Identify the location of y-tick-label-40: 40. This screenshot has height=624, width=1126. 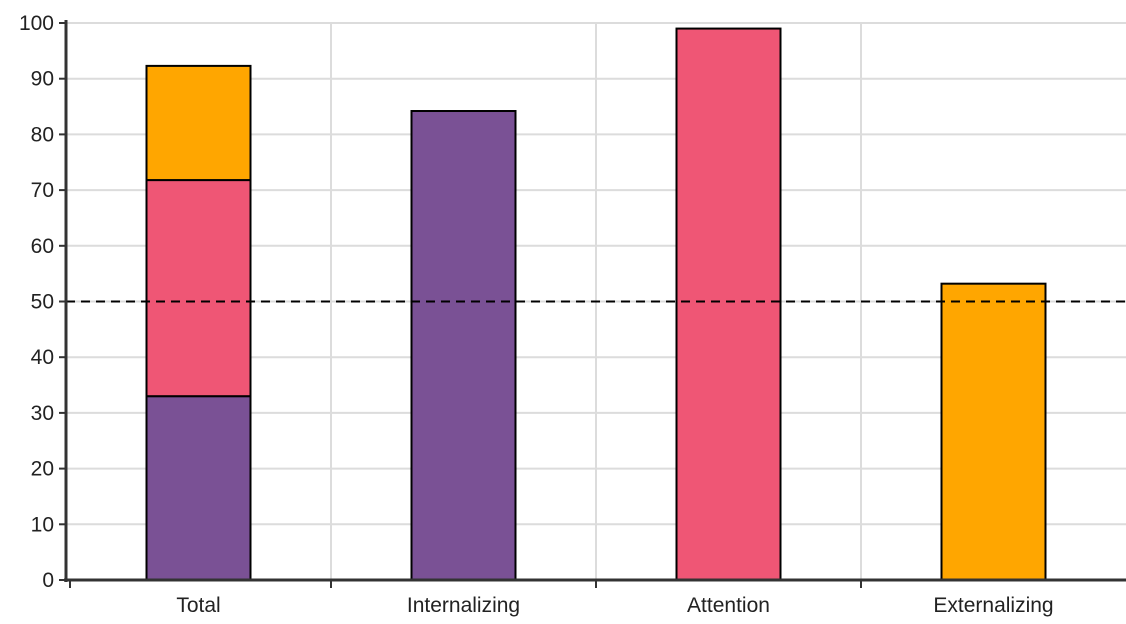
(42, 357).